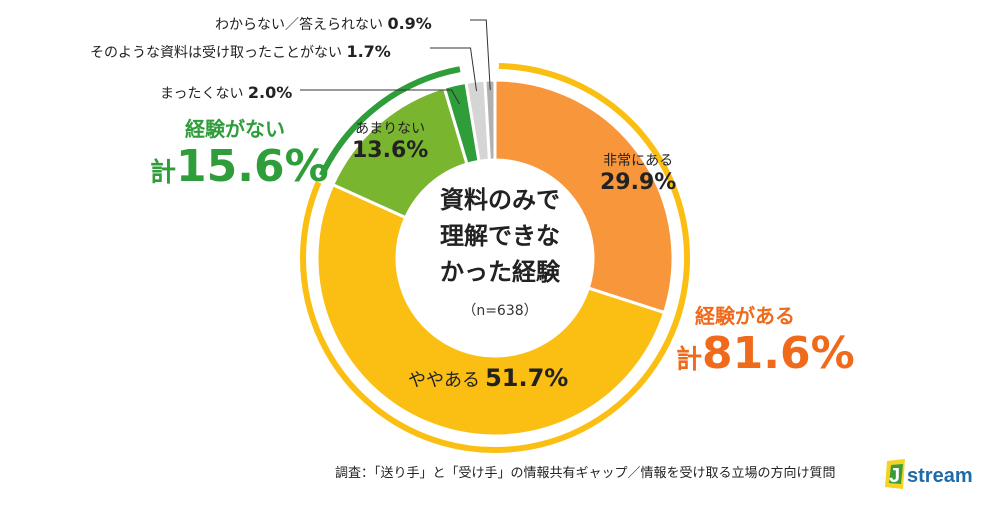  I want to click on slice-name: まったくない, so click(202, 94).